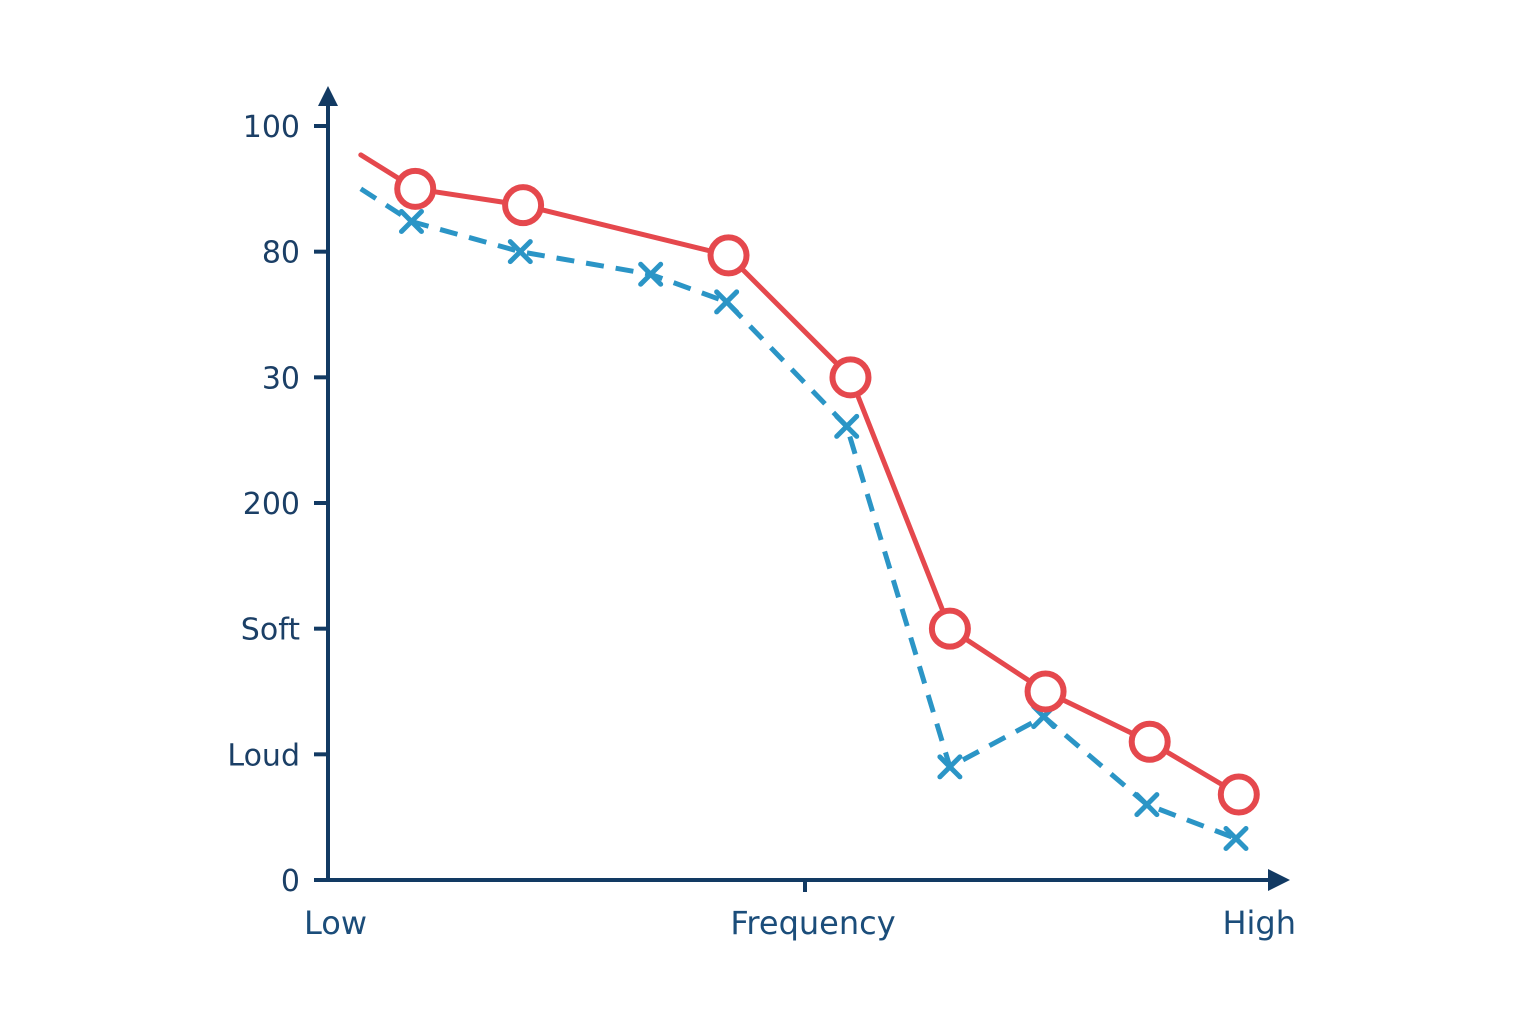 The width and height of the screenshot is (1536, 1024). What do you see at coordinates (281, 378) in the screenshot?
I see `y-tick-label: 30` at bounding box center [281, 378].